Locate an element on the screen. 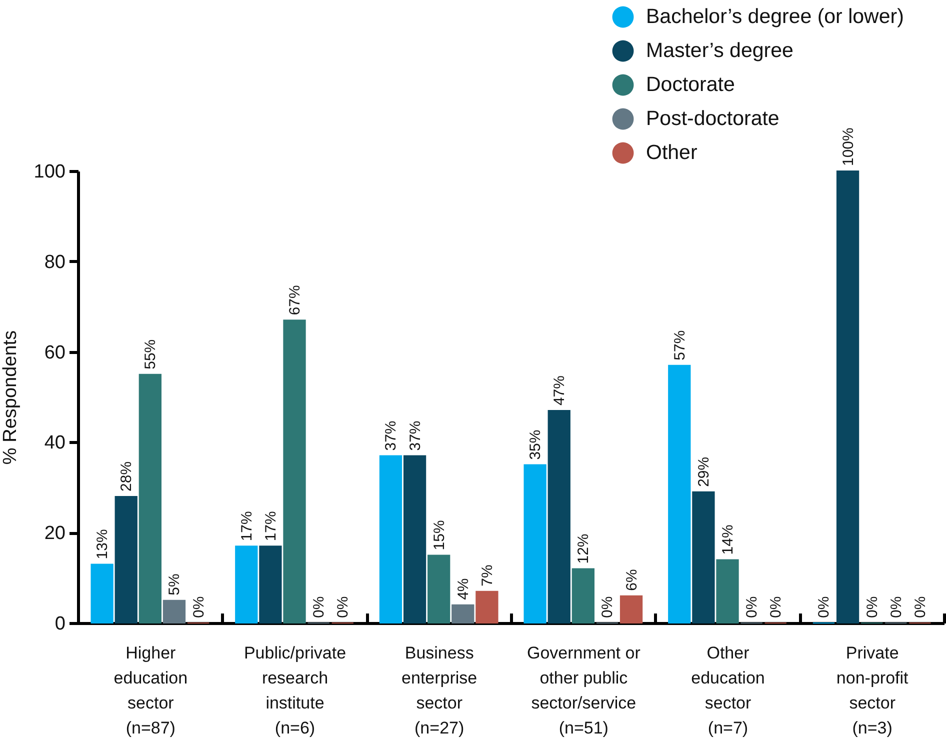 The image size is (946, 747). y-tick-label: 20 is located at coordinates (55, 533).